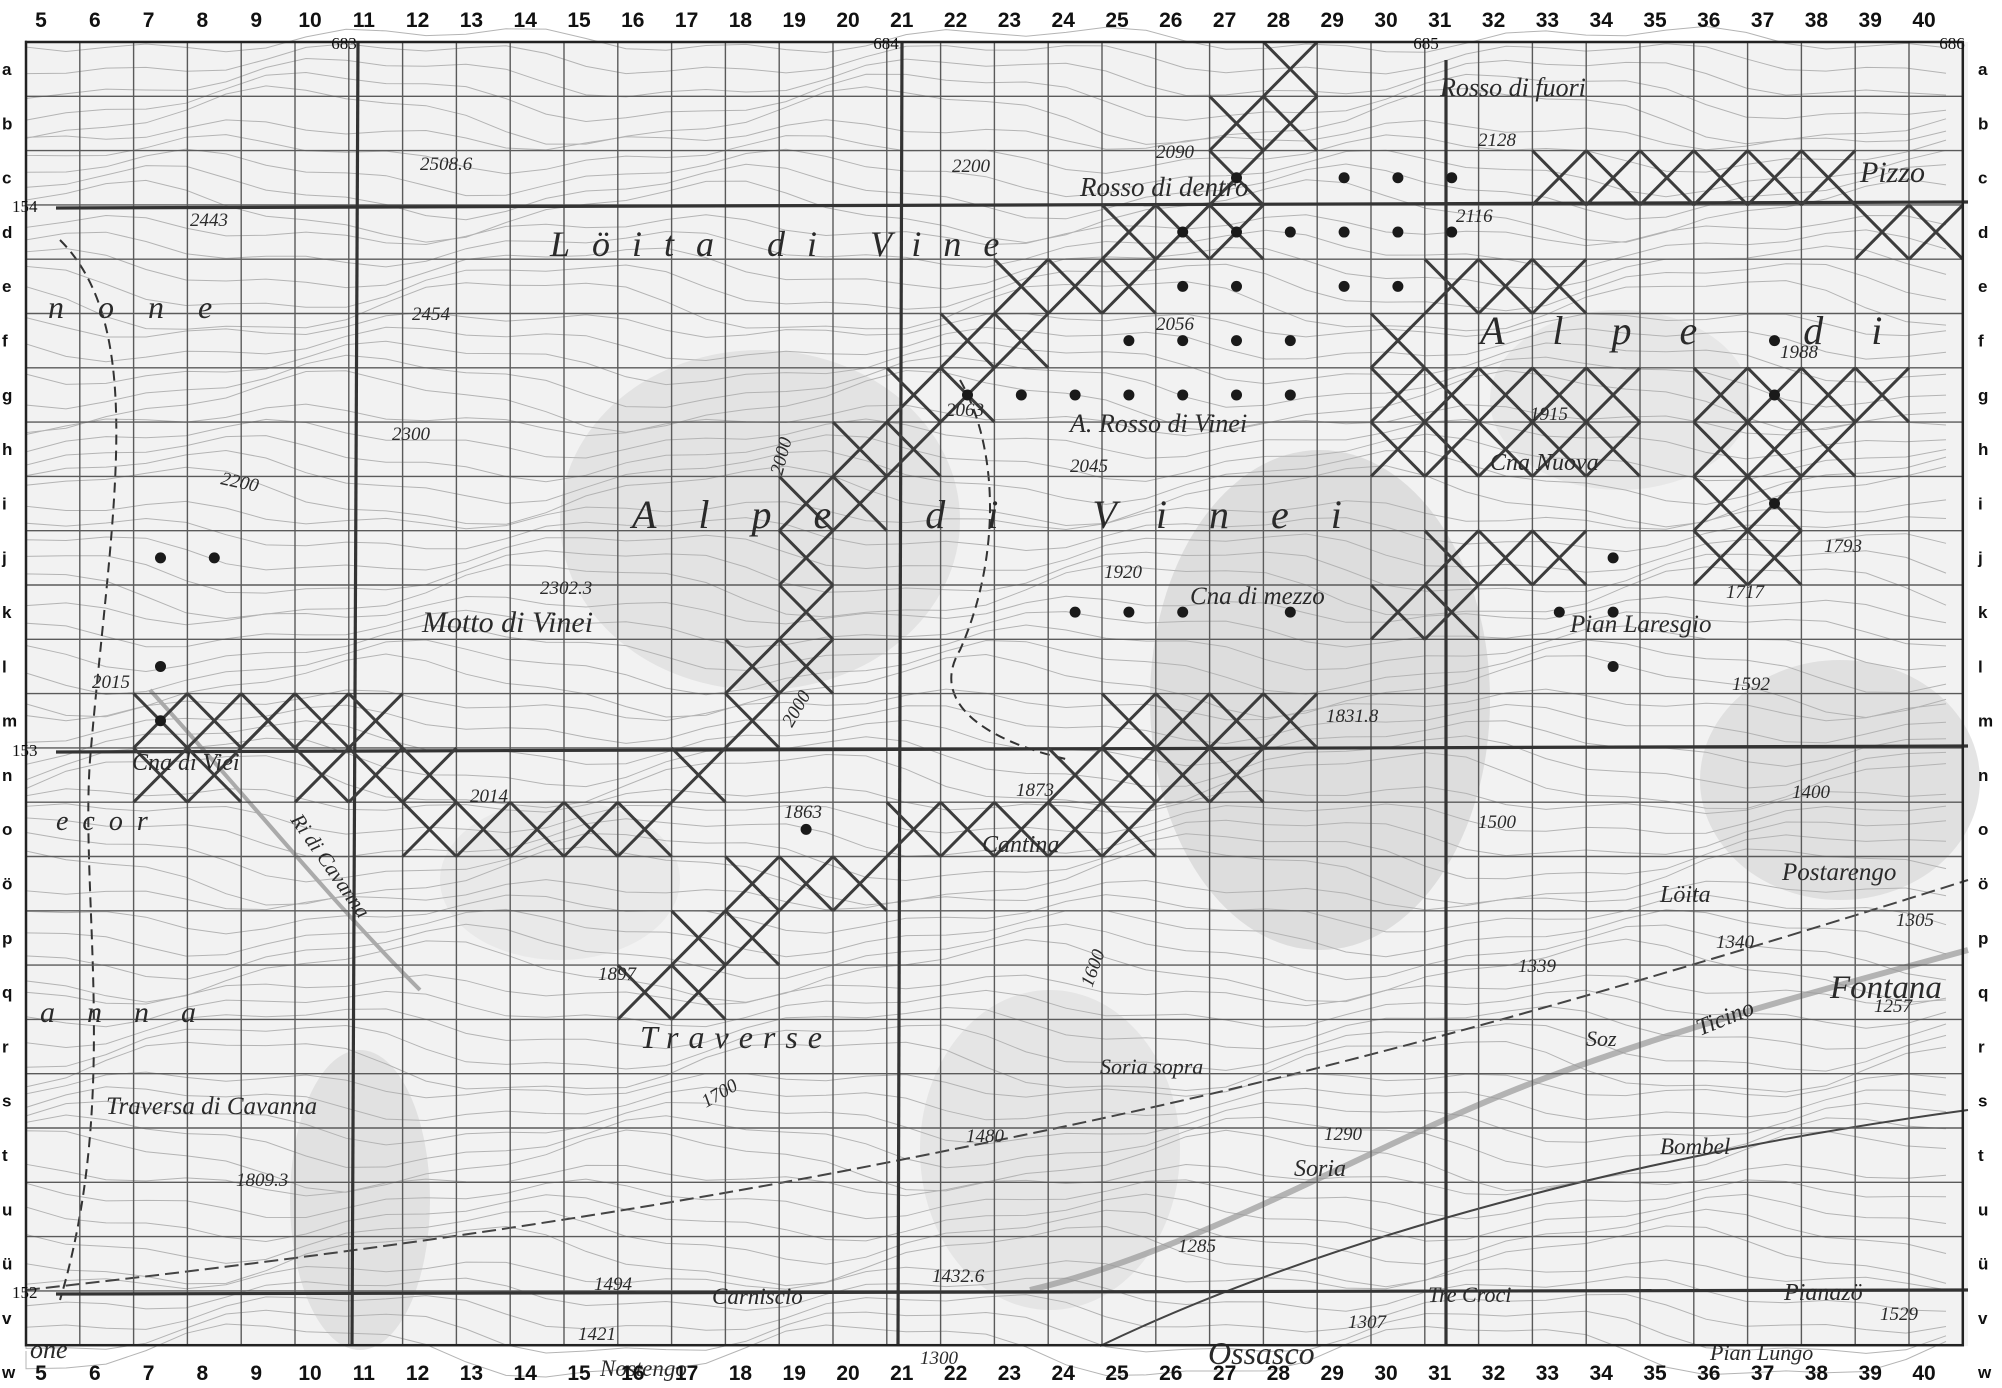 Image resolution: width=2002 pixels, height=1388 pixels. What do you see at coordinates (1197, 1246) in the screenshot?
I see `elevation-label: 1285` at bounding box center [1197, 1246].